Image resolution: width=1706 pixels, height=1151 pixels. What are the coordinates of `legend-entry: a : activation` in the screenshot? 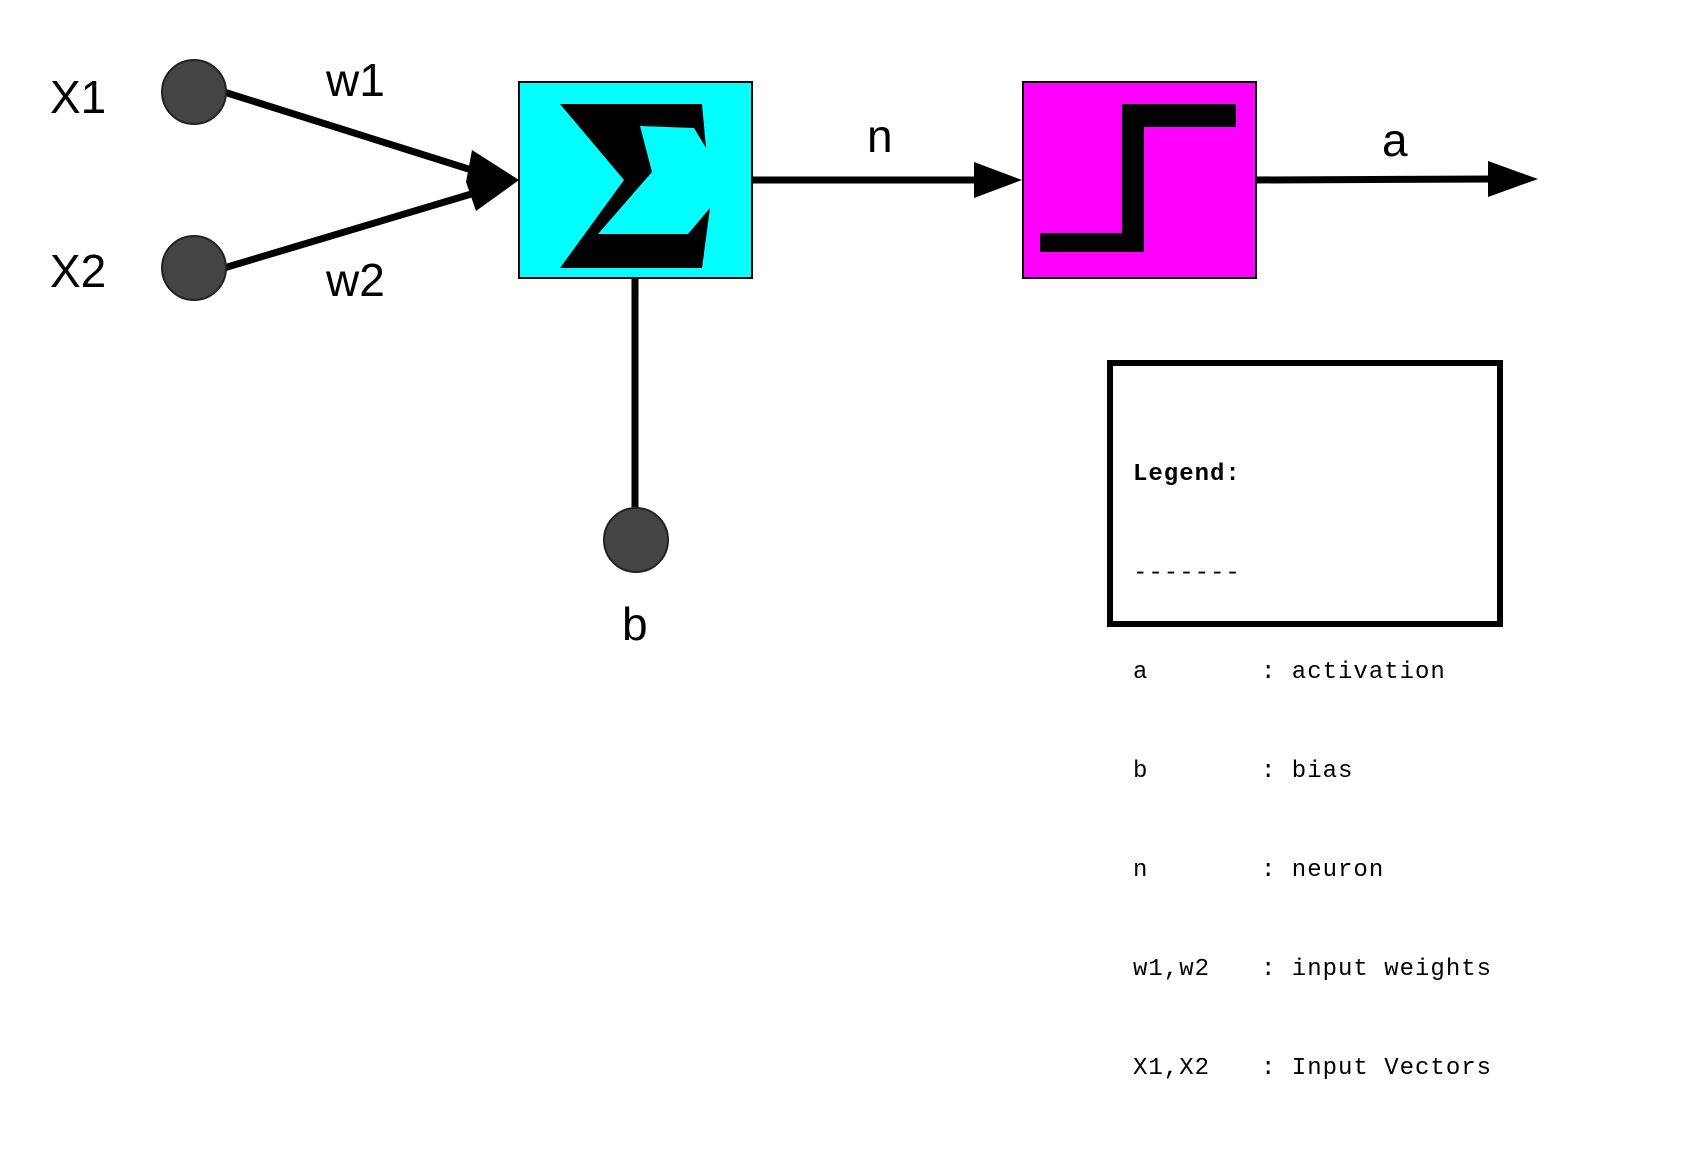 It's located at (1312, 672).